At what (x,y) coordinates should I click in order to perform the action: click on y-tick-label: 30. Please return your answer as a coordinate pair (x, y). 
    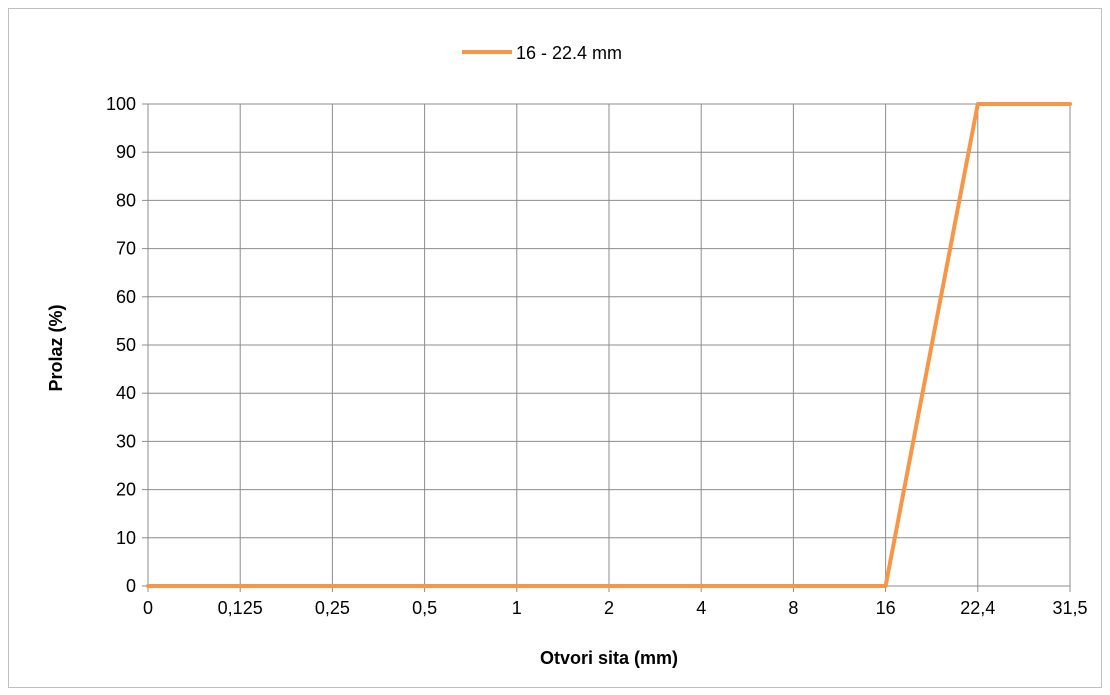
    Looking at the image, I should click on (126, 441).